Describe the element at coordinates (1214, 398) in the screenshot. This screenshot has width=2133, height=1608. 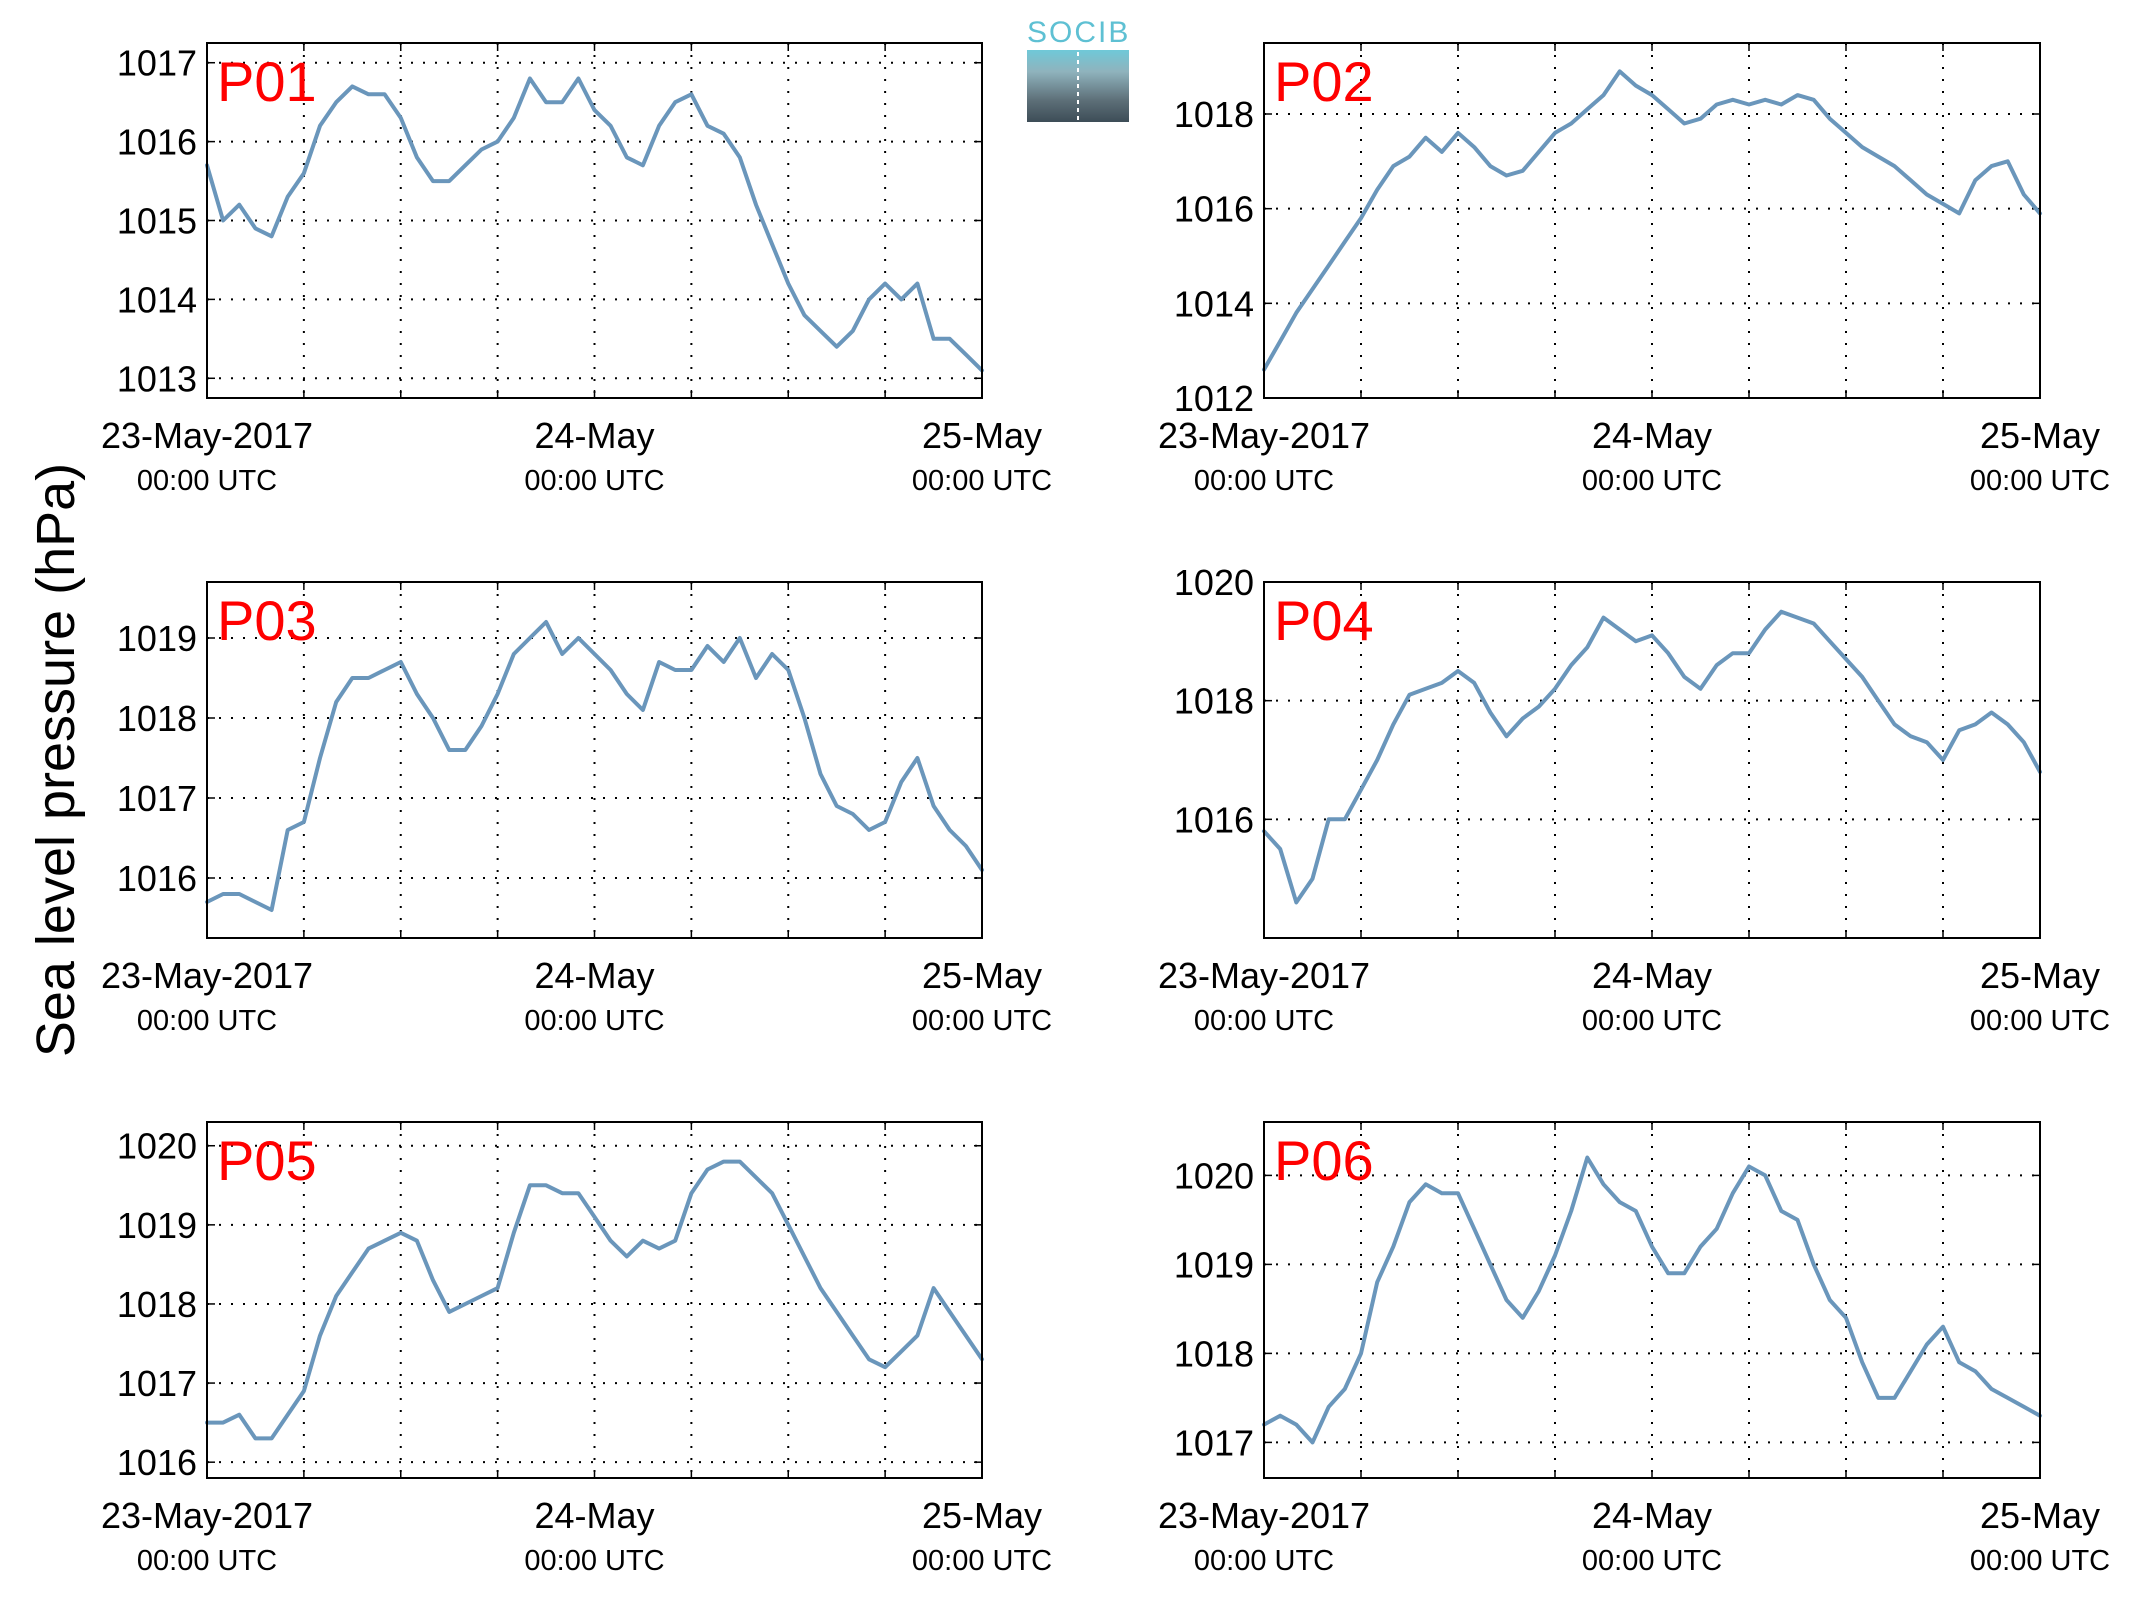
I see `y-tick-label: 1012` at that location.